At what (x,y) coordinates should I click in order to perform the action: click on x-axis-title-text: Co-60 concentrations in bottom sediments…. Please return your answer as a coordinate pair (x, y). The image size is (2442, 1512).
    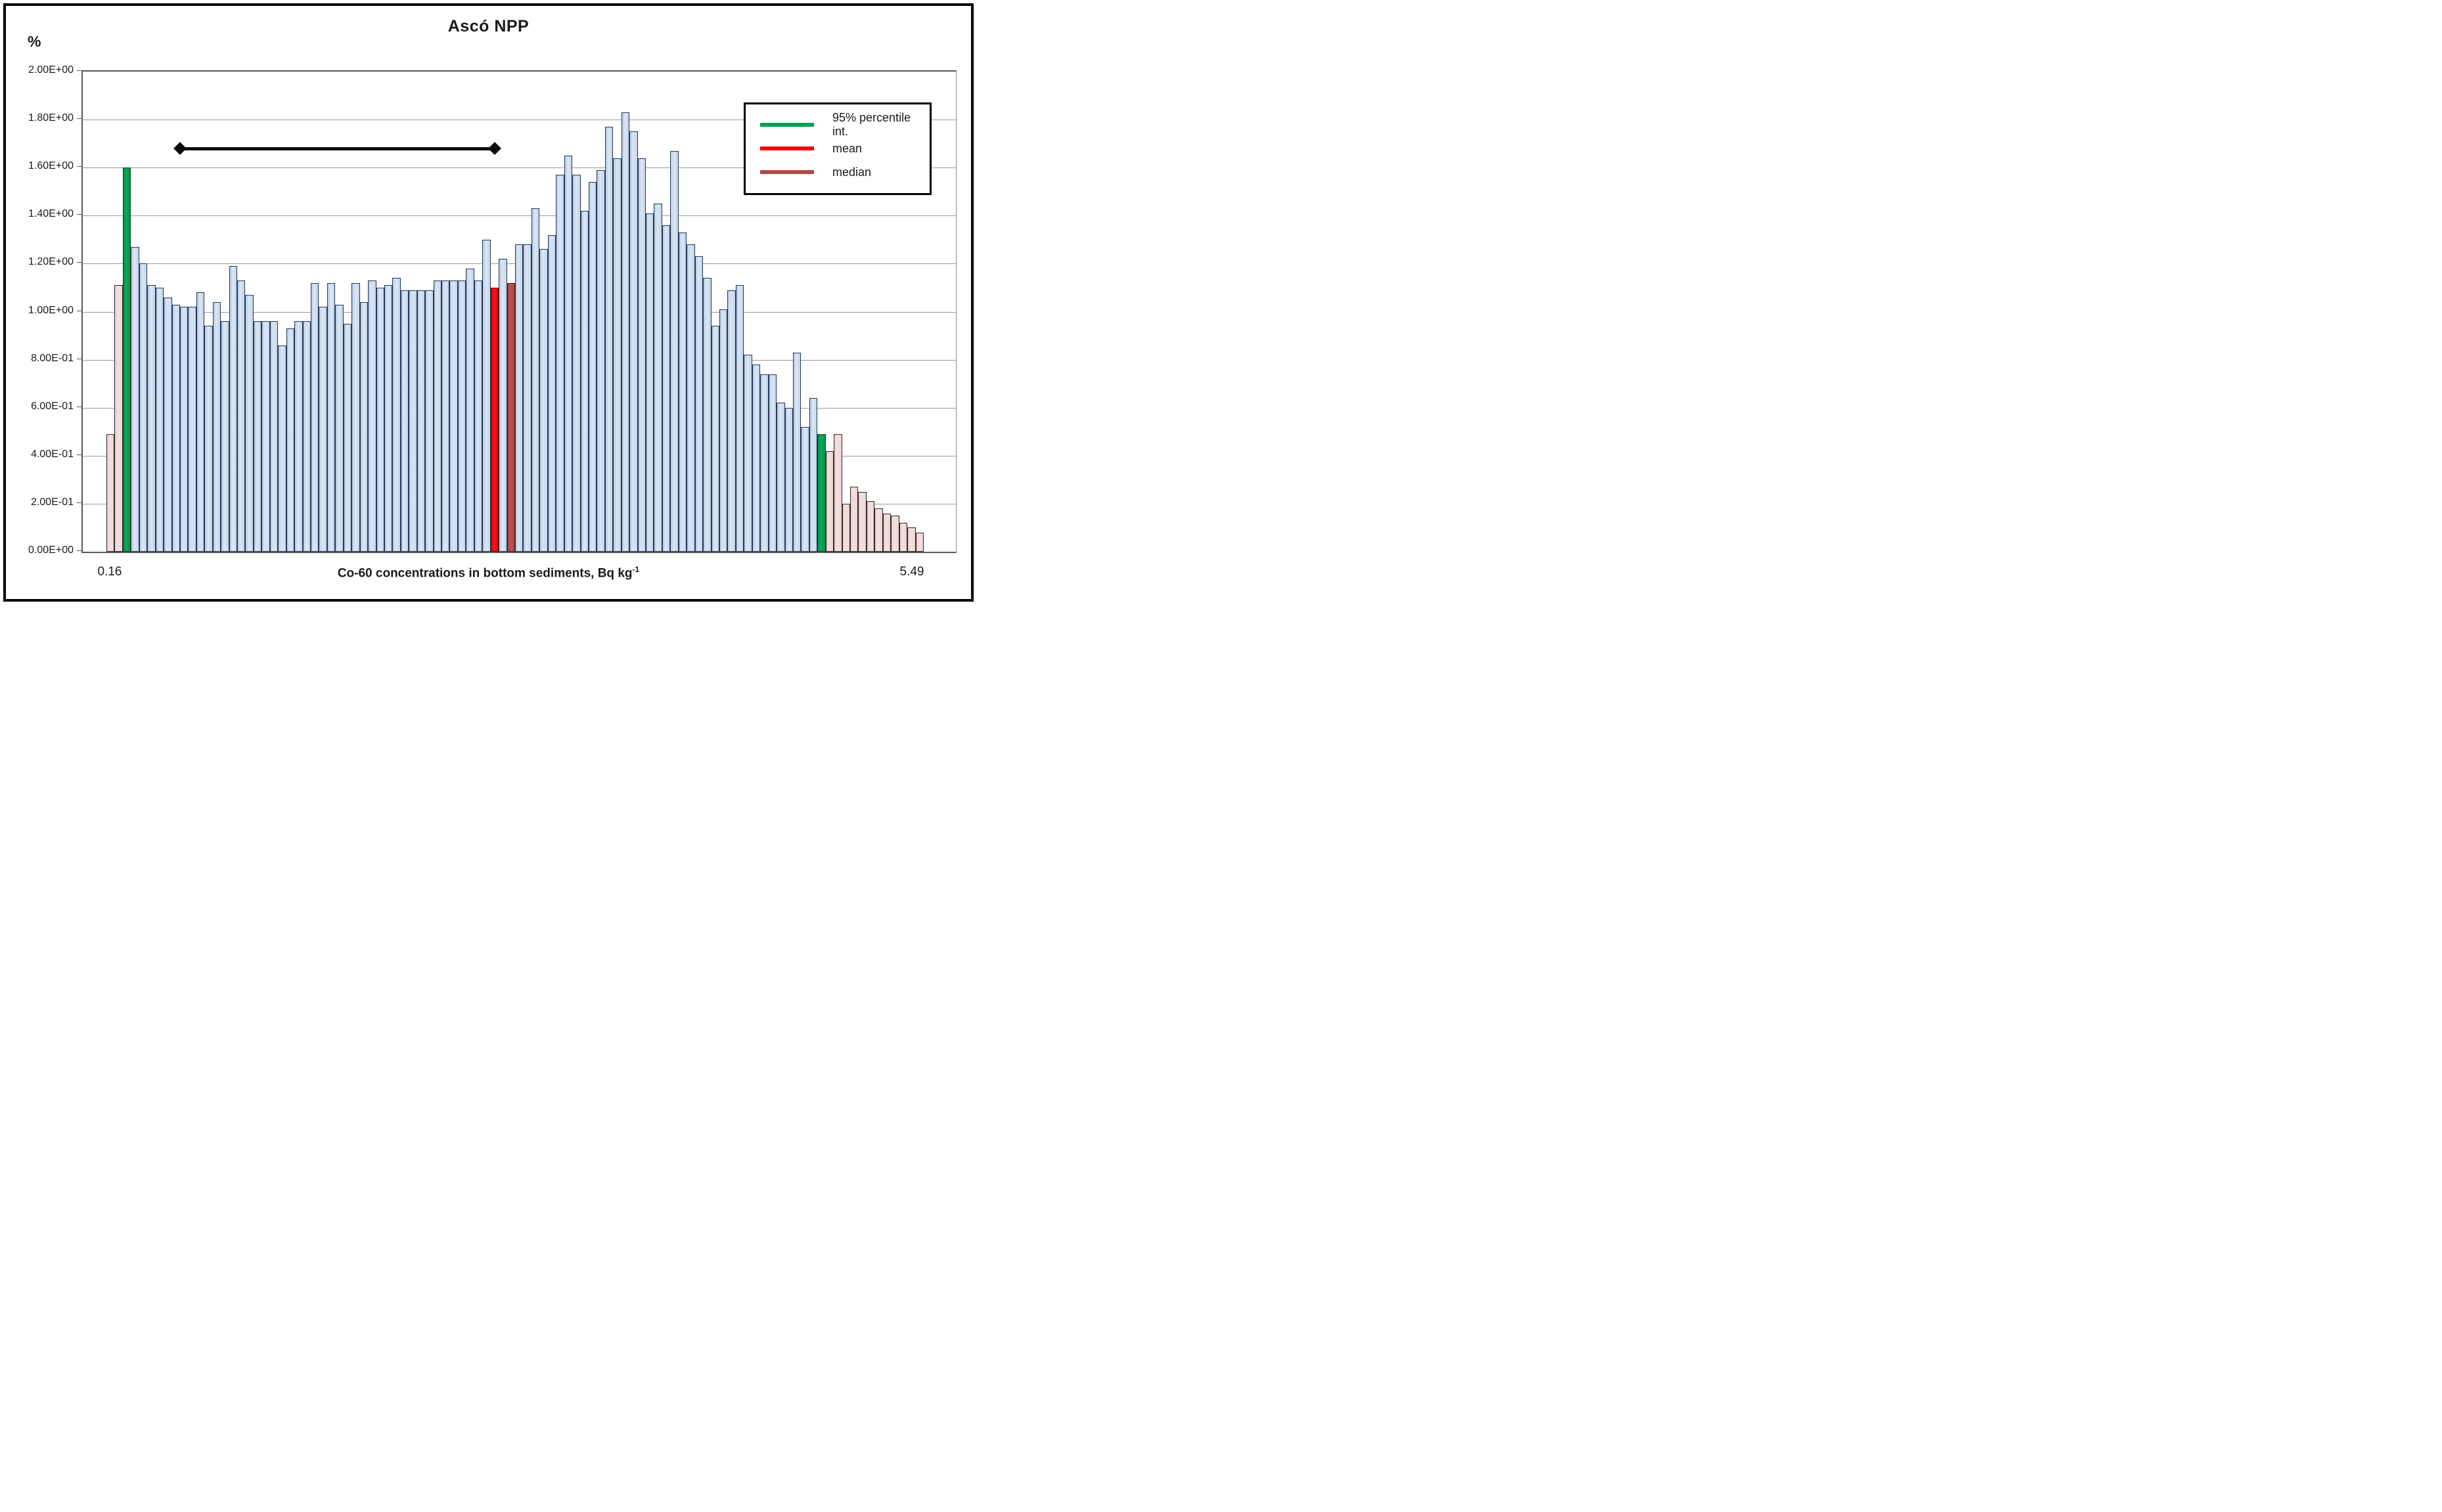
    Looking at the image, I should click on (485, 573).